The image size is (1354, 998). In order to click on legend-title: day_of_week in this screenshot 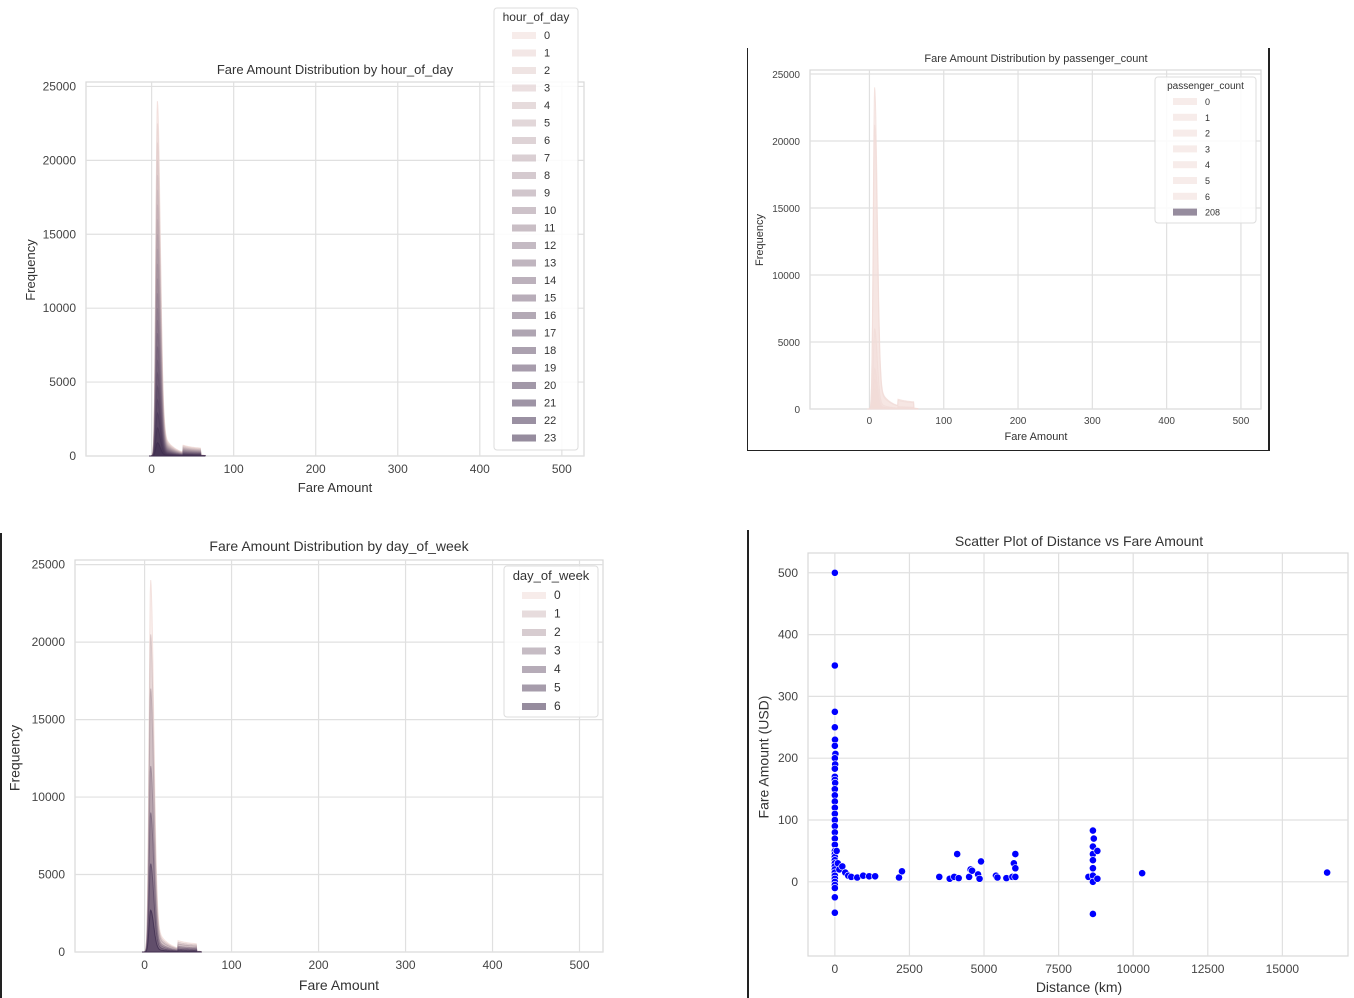, I will do `click(551, 575)`.